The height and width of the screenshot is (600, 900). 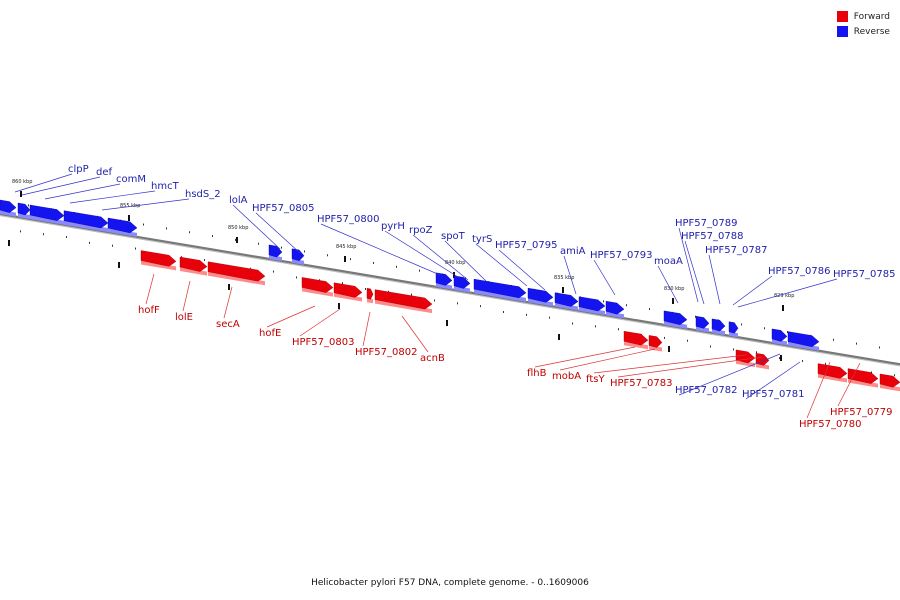 What do you see at coordinates (283, 208) in the screenshot?
I see `gene-label-hpf57_0805: HPF57_0805` at bounding box center [283, 208].